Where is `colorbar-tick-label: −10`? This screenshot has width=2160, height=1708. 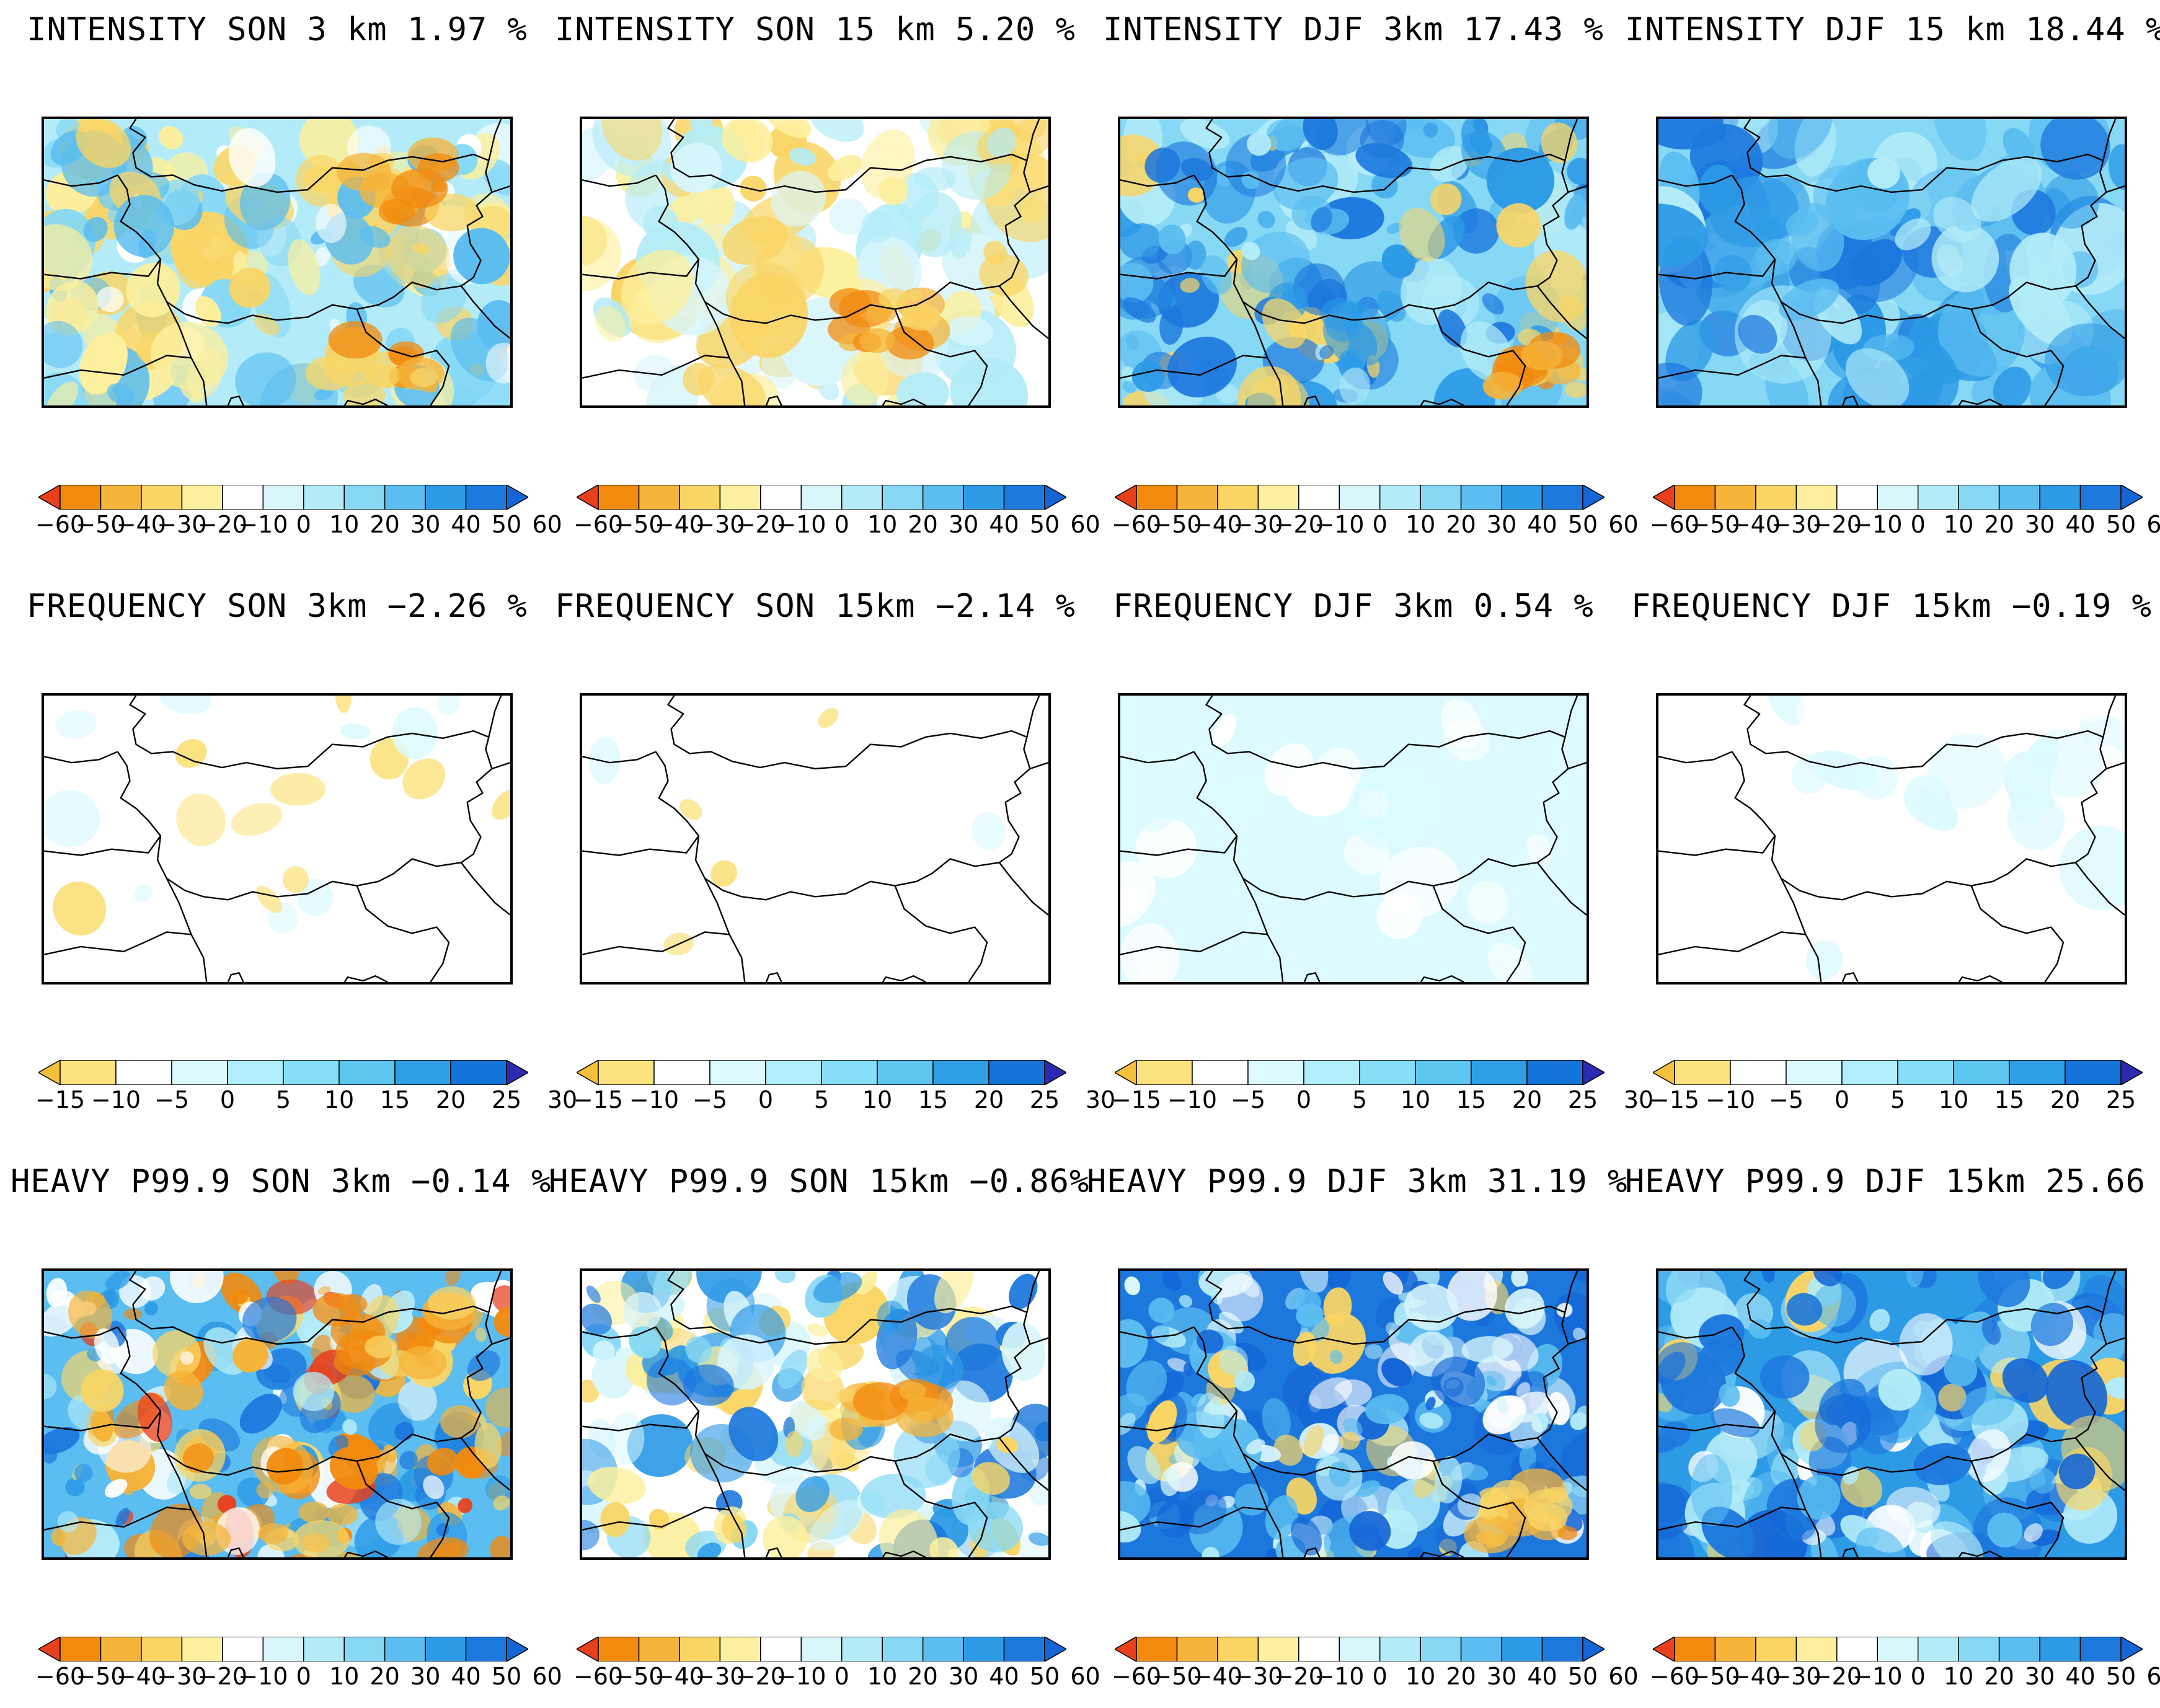 colorbar-tick-label: −10 is located at coordinates (263, 524).